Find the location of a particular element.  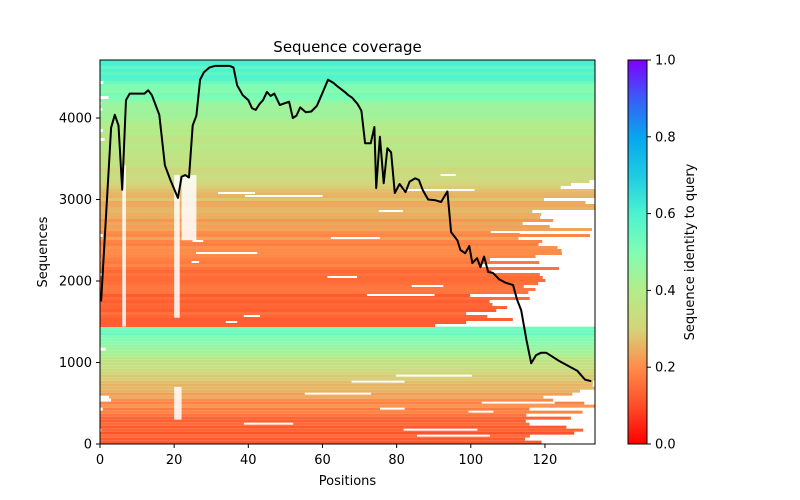

colorbar-tick-label: 0.6 is located at coordinates (665, 214).